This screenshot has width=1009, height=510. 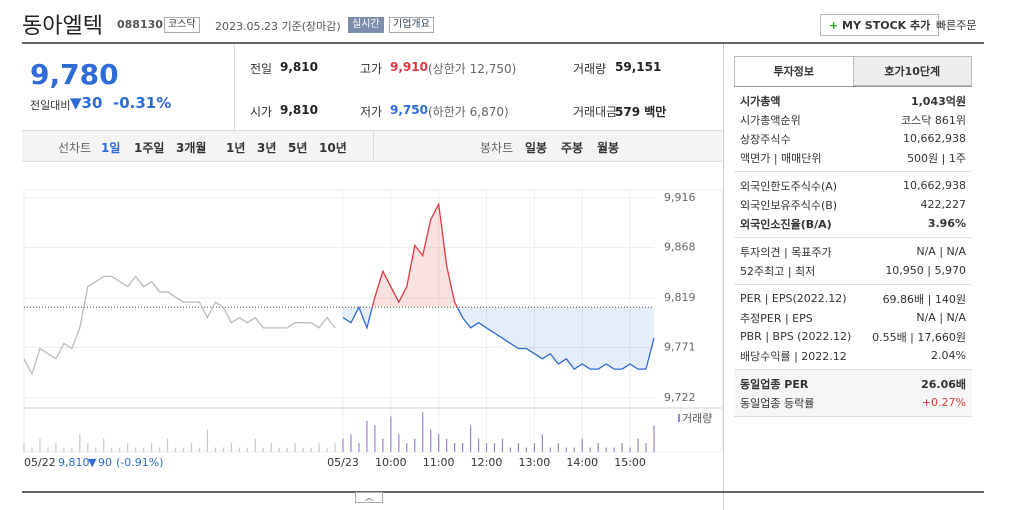 What do you see at coordinates (836, 25) in the screenshot?
I see `plus-icon: +` at bounding box center [836, 25].